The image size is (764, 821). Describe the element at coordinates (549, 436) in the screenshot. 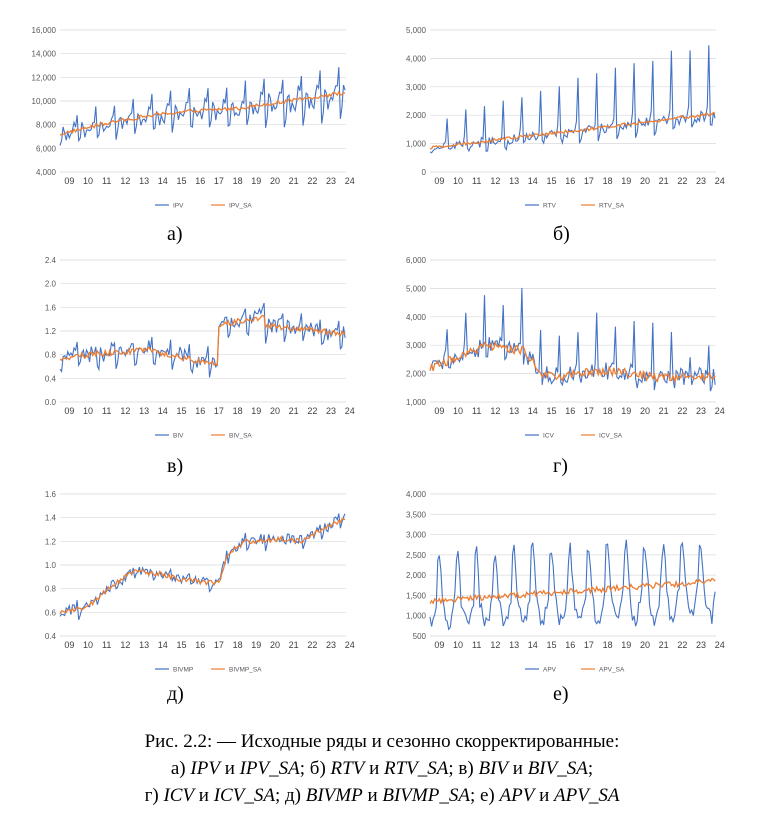

I see `legend-label: ICV` at that location.